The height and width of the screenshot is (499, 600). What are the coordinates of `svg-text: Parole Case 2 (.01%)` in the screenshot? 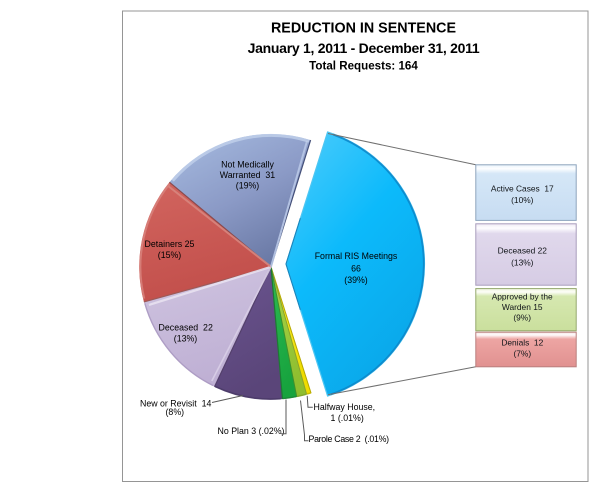 It's located at (349, 439).